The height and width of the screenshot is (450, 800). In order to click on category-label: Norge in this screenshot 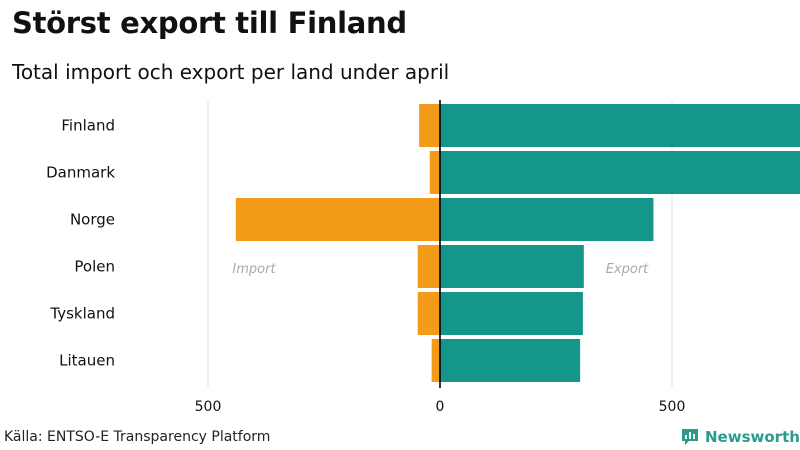, I will do `click(92, 220)`.